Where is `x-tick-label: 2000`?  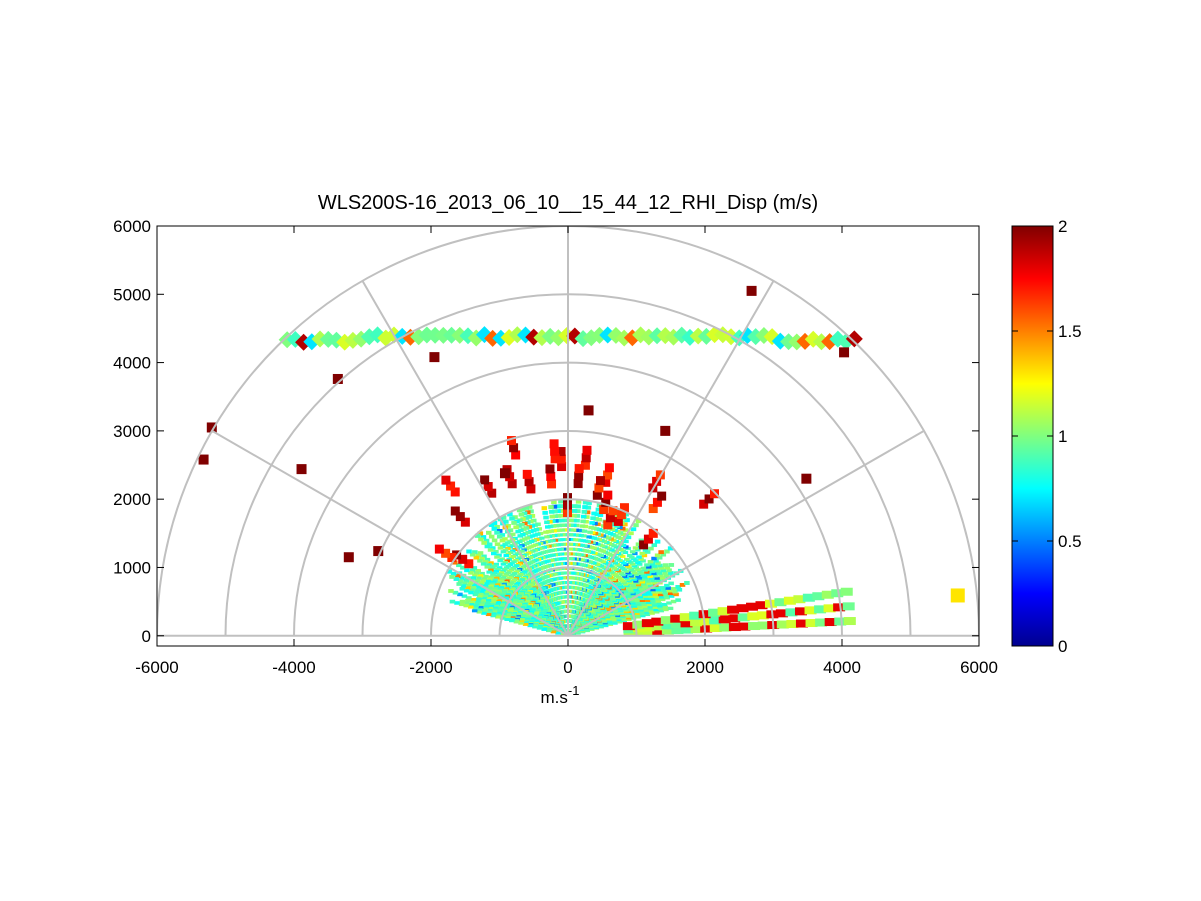
x-tick-label: 2000 is located at coordinates (705, 667).